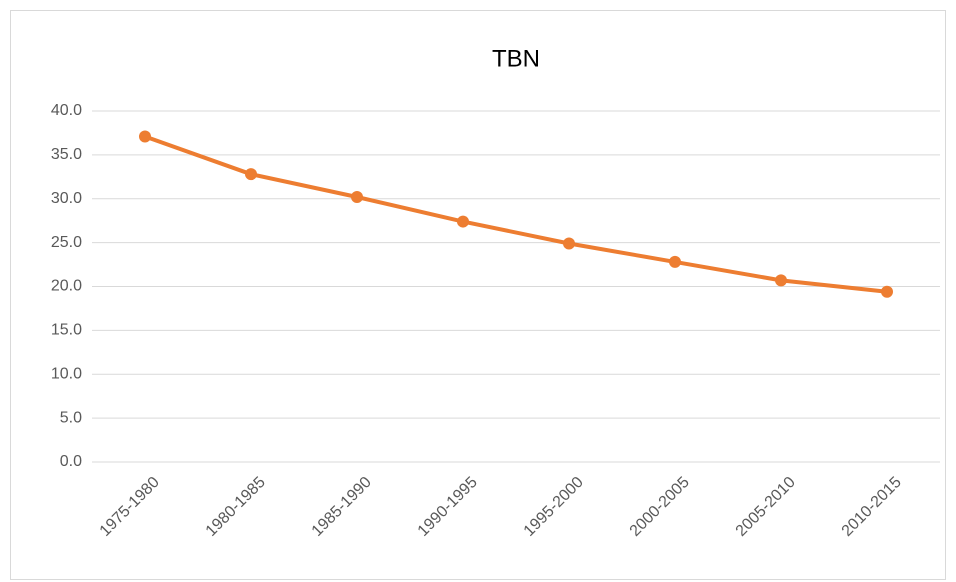 The image size is (956, 582). Describe the element at coordinates (66, 110) in the screenshot. I see `y-tick-label: 40.0` at that location.